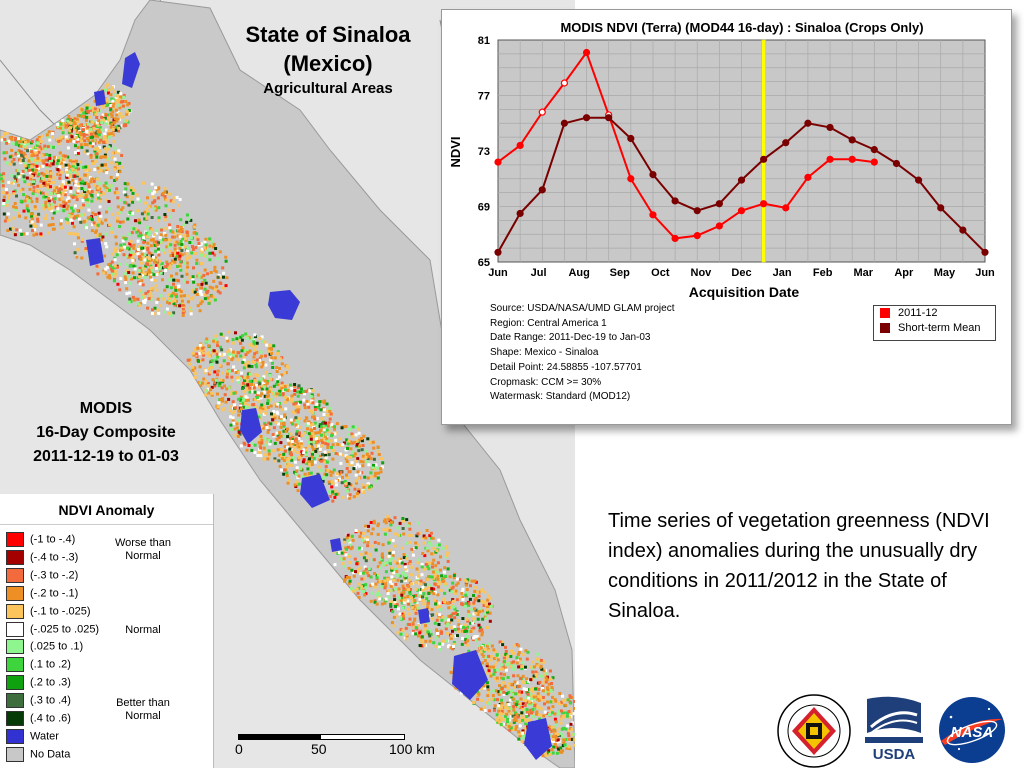  What do you see at coordinates (50, 754) in the screenshot?
I see `legend-item-label: No Data` at bounding box center [50, 754].